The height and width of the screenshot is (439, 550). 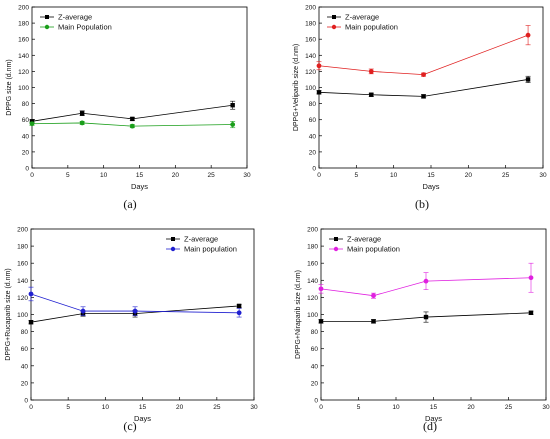 I want to click on panel-label: (d), so click(x=430, y=426).